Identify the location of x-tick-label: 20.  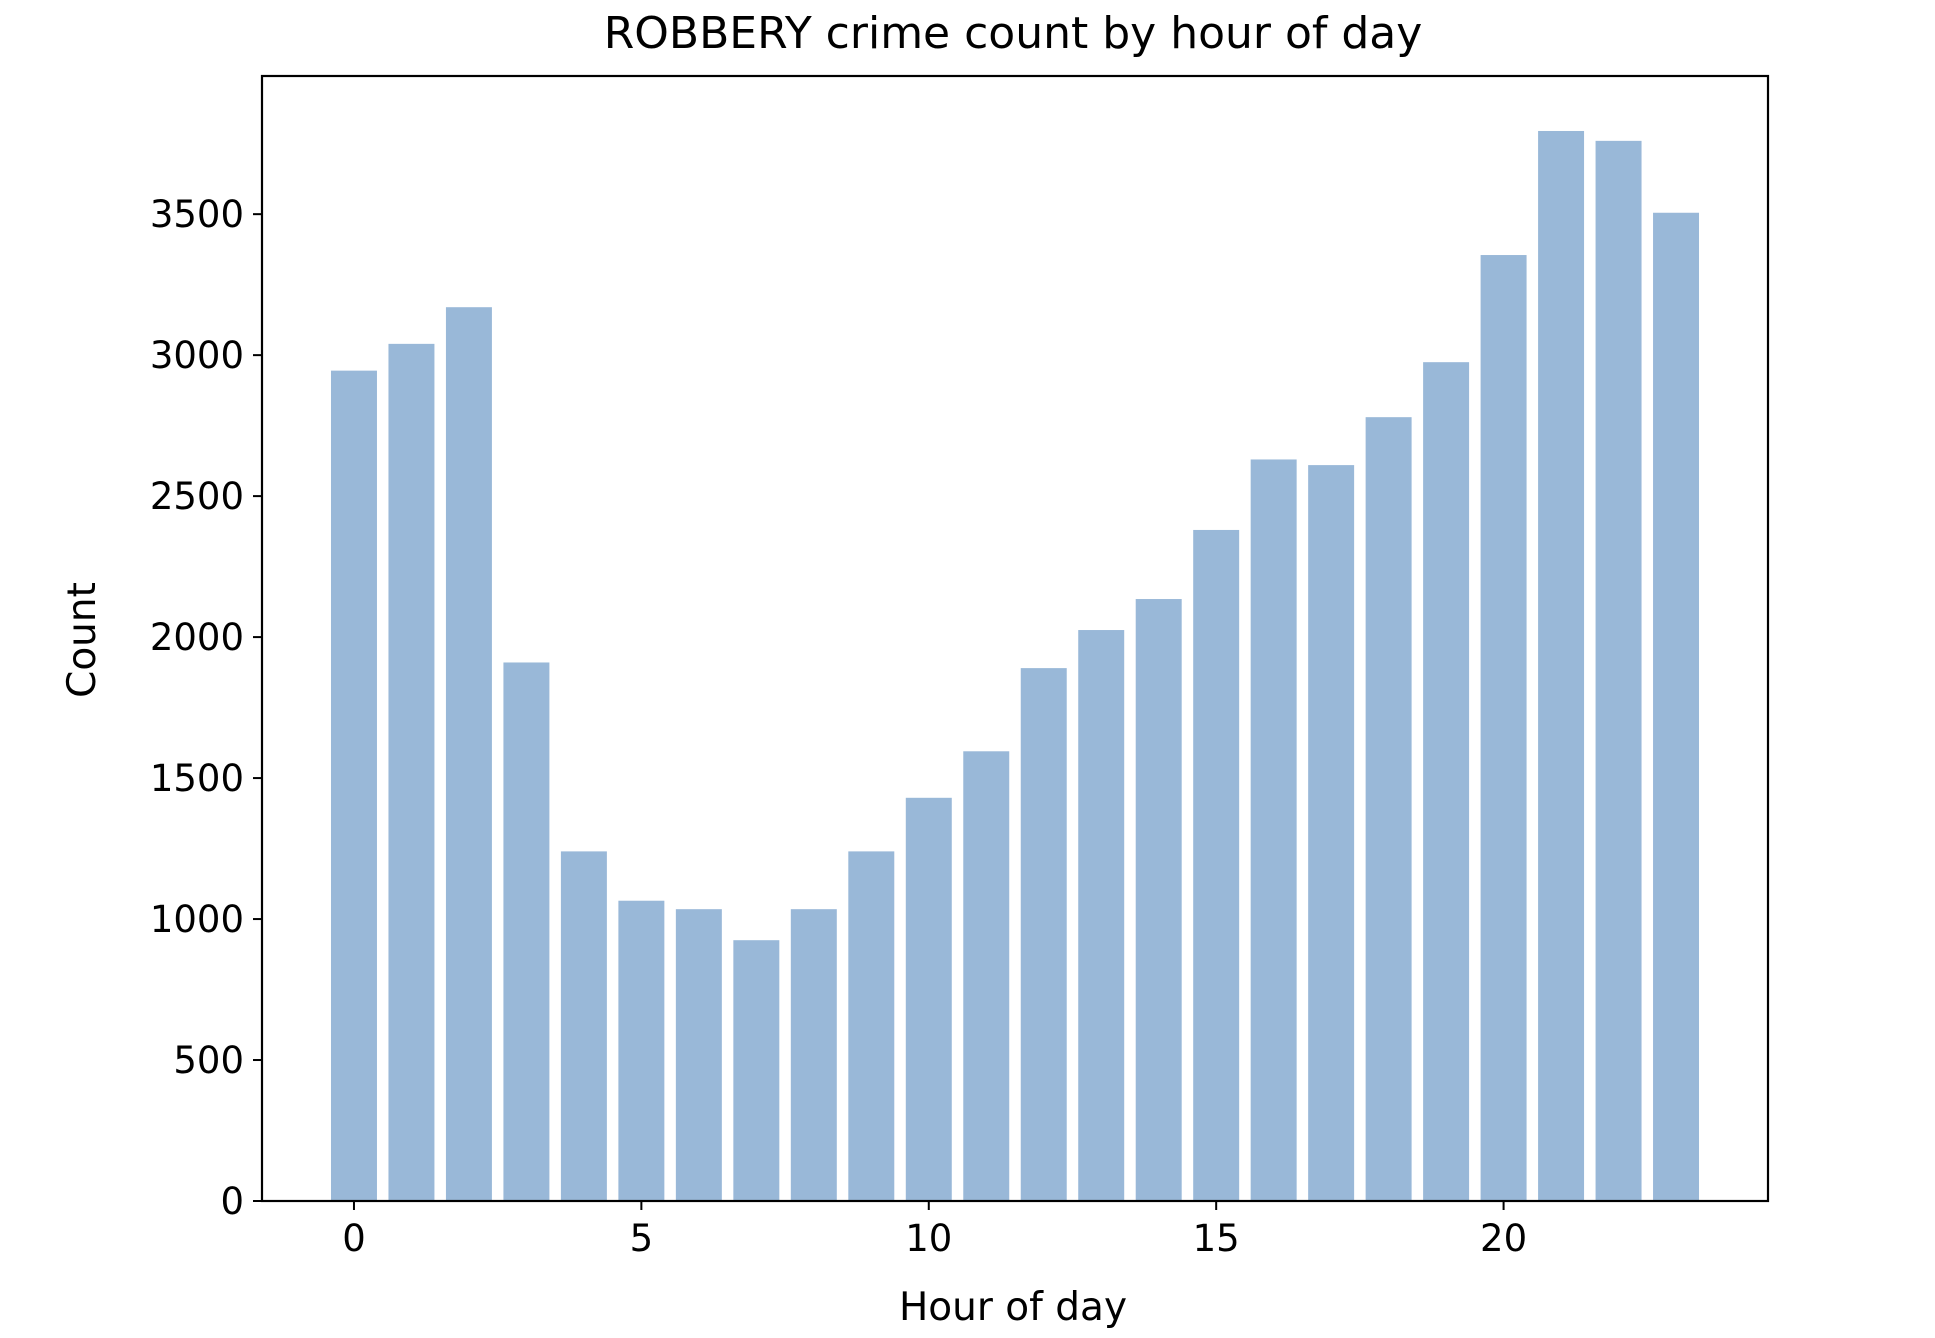
(1503, 1238).